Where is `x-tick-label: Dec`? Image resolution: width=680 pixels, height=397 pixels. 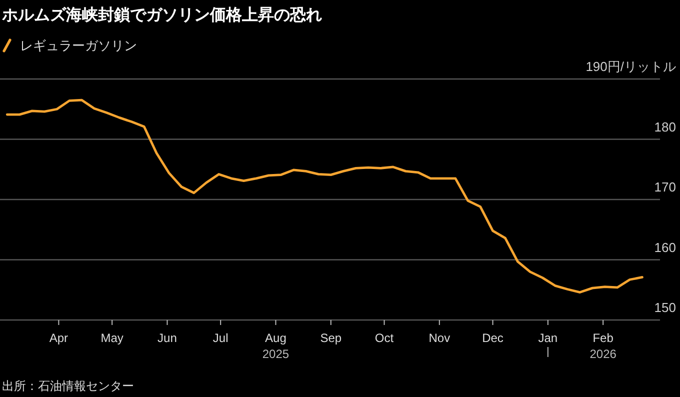
x-tick-label: Dec is located at coordinates (493, 338).